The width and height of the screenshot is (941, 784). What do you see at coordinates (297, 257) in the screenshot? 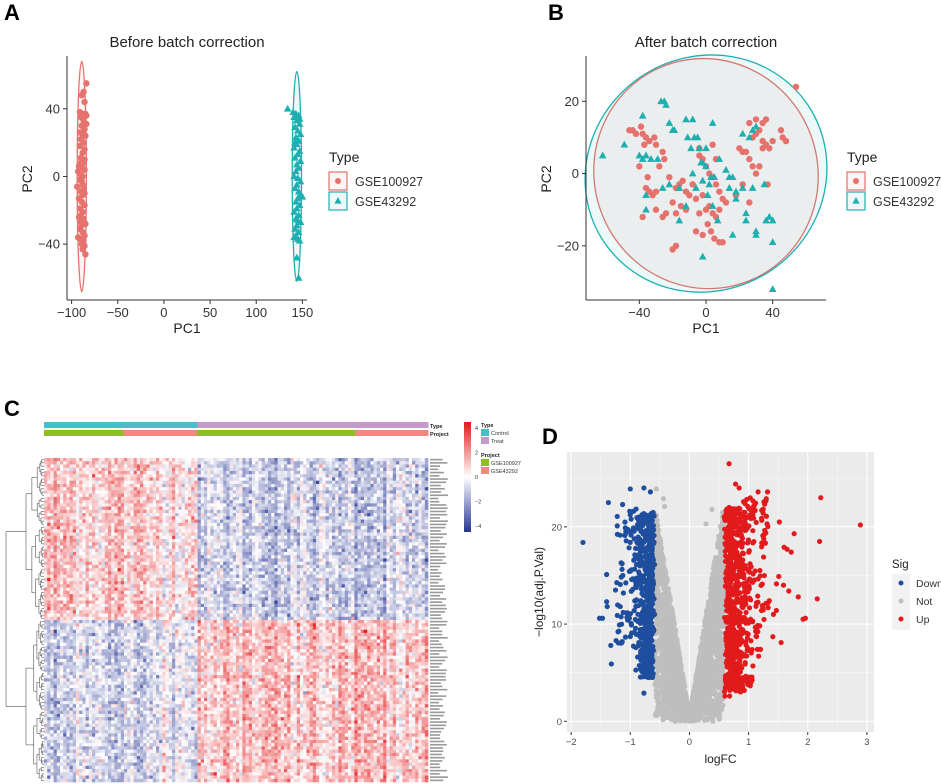
I see `data-point` at bounding box center [297, 257].